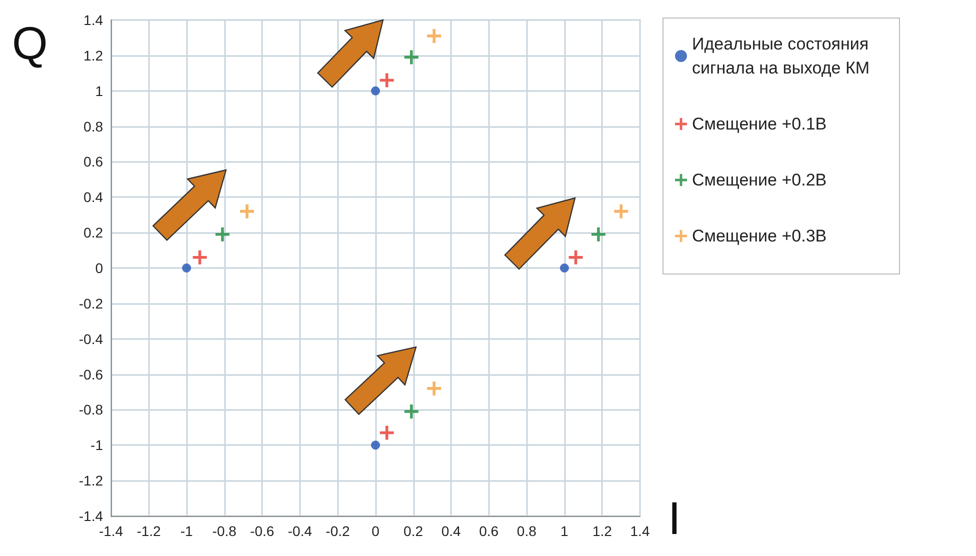  I want to click on x-axis-title: I, so click(674, 518).